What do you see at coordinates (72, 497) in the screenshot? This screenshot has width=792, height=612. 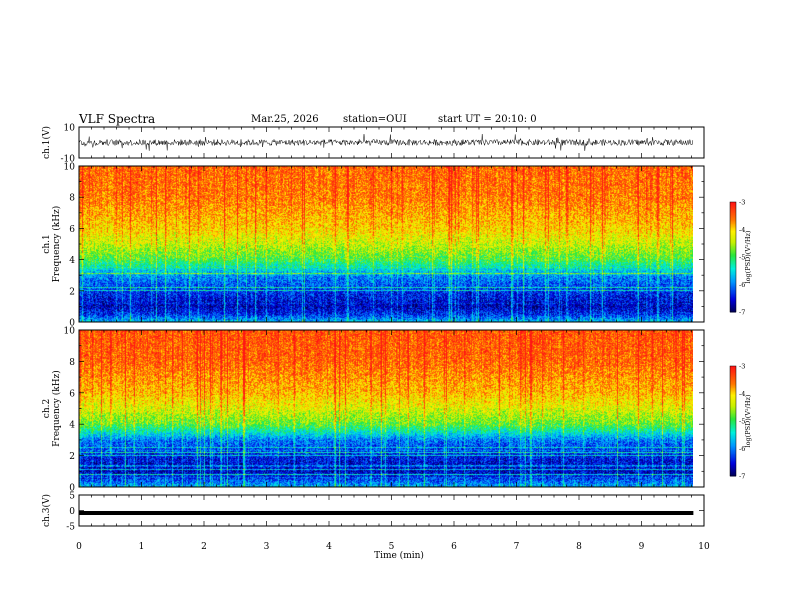 I see `y-tick-label: 5` at bounding box center [72, 497].